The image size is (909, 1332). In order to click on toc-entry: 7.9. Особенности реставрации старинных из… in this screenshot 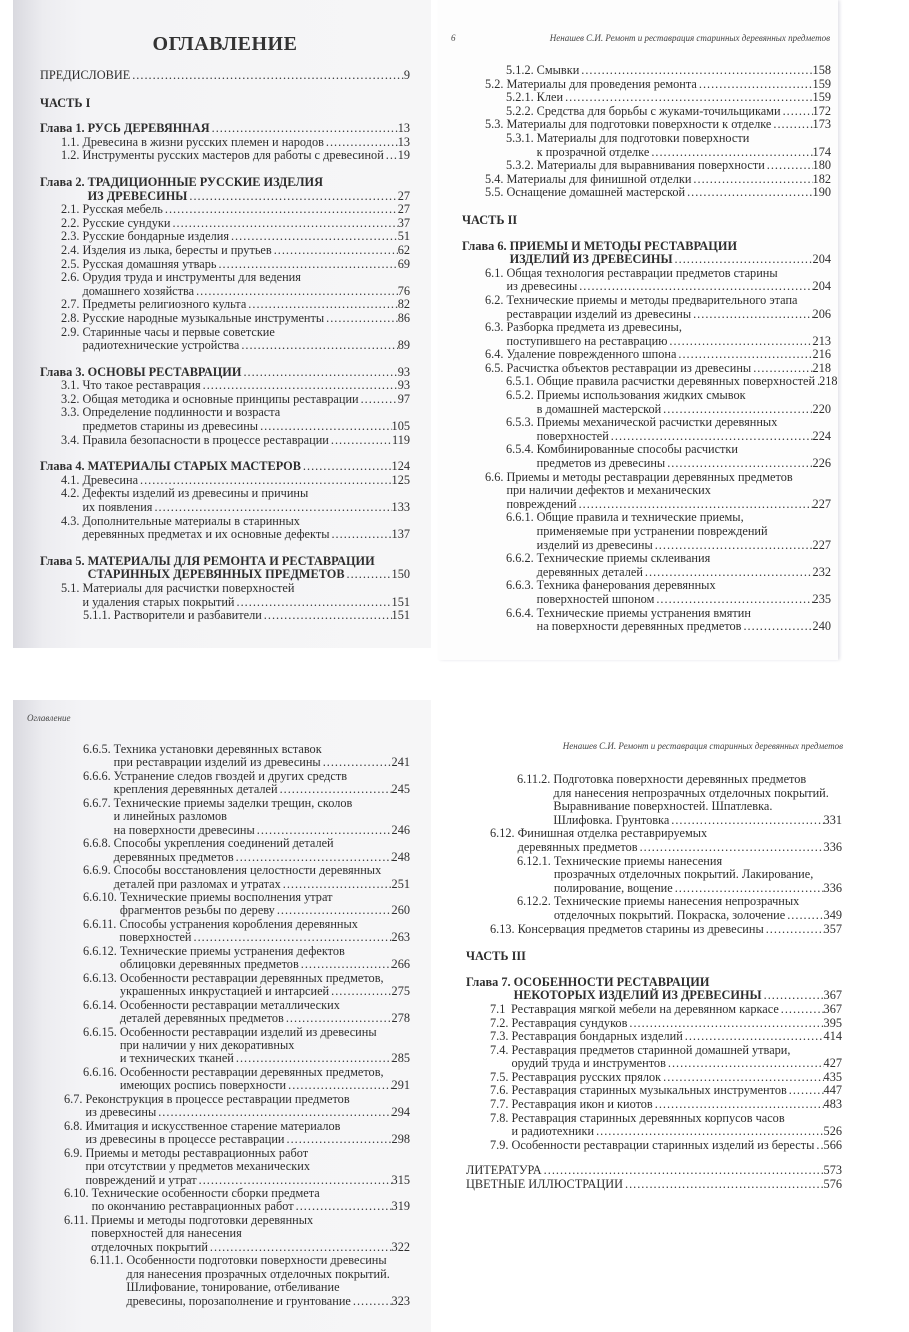, I will do `click(666, 1145)`.